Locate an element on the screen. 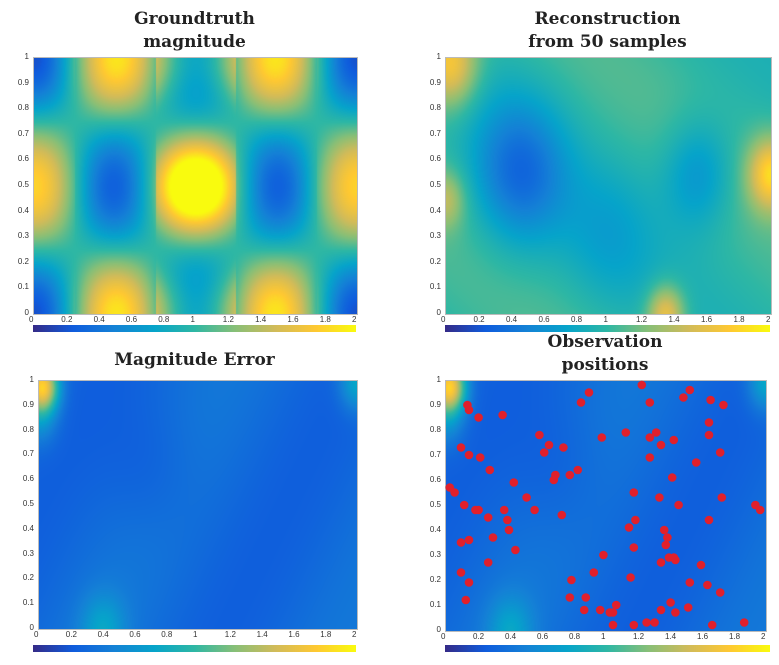 This screenshot has height=665, width=779. colorbar-reconstruction is located at coordinates (607, 328).